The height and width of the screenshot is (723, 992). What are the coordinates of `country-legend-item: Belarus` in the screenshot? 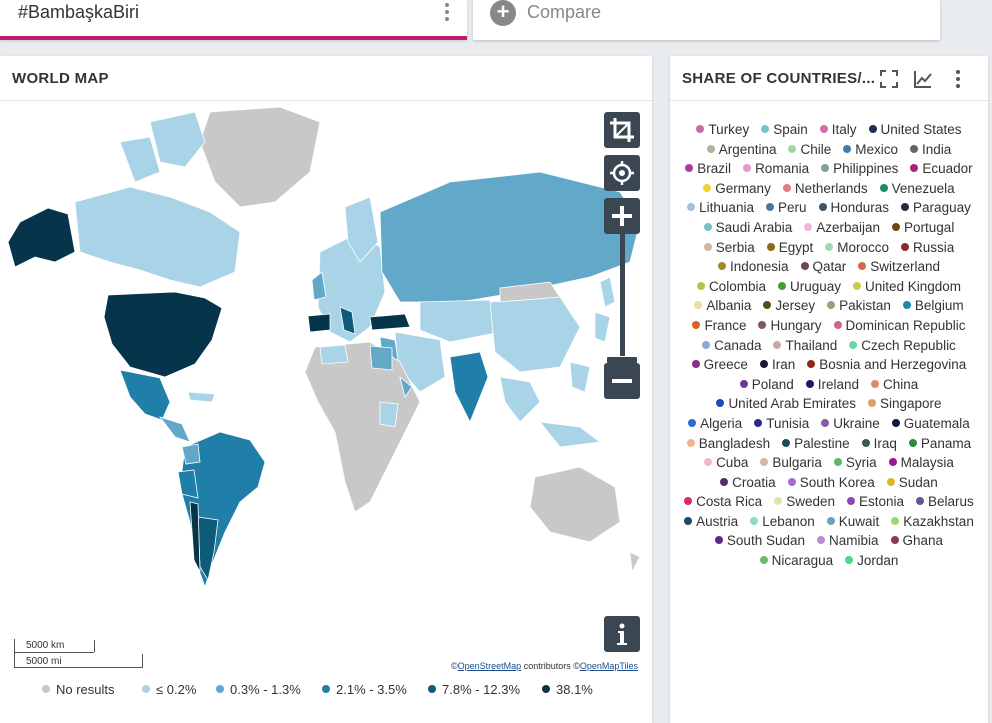 It's located at (945, 502).